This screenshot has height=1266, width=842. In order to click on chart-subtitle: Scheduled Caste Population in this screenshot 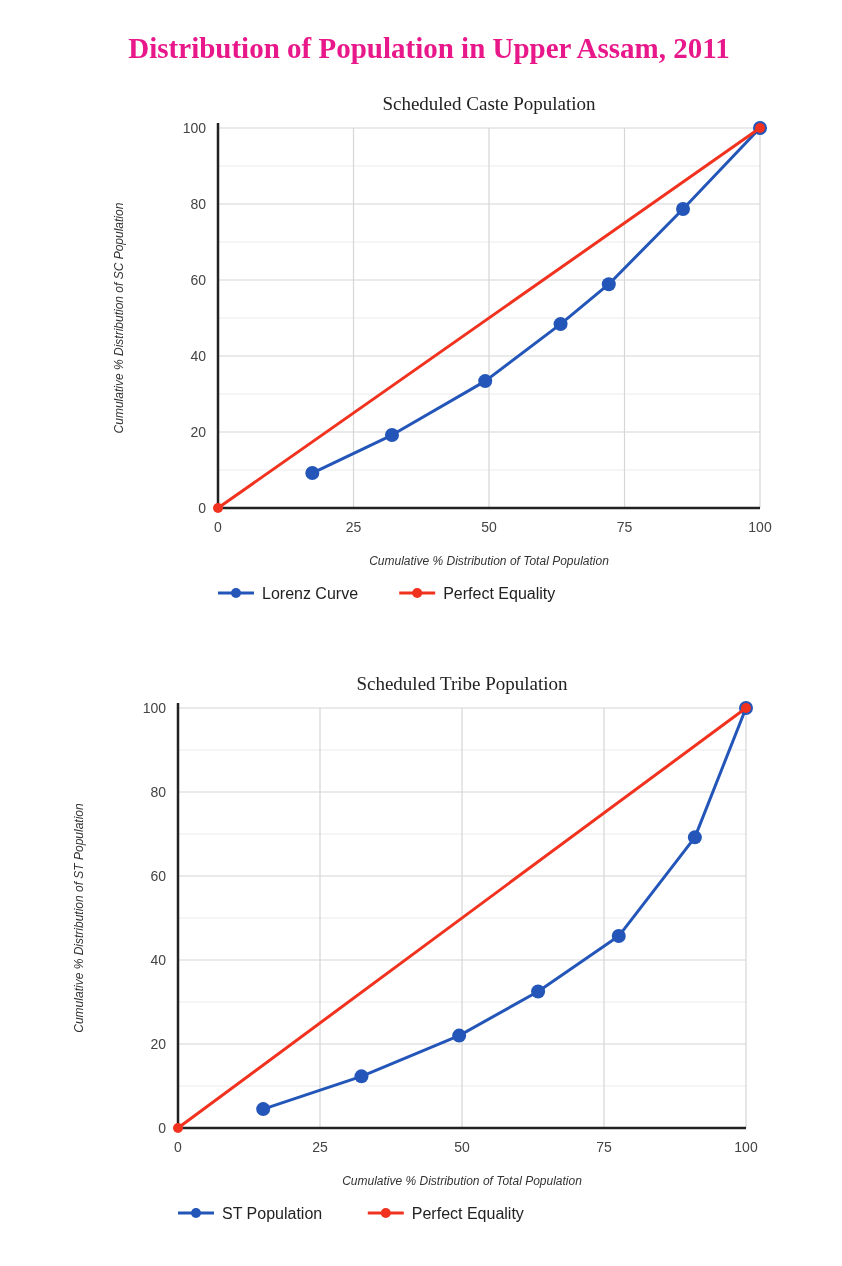, I will do `click(489, 103)`.